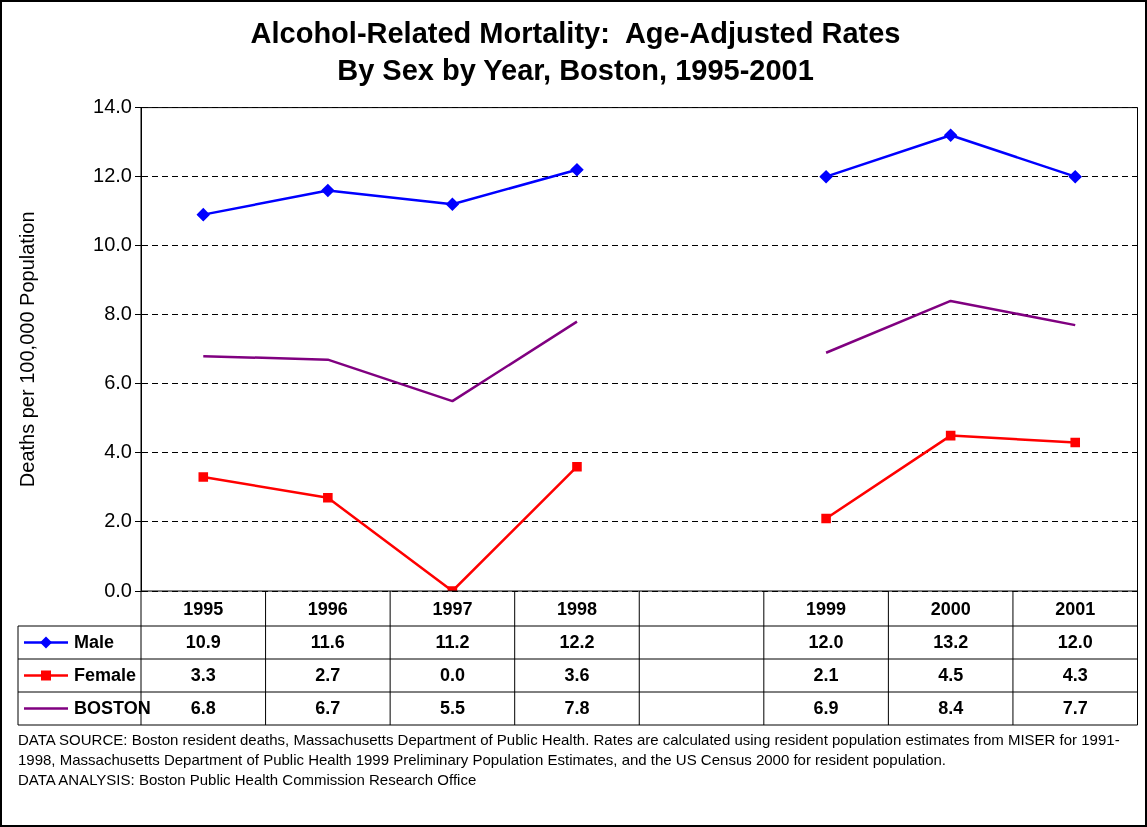 The image size is (1147, 827). Describe the element at coordinates (112, 244) in the screenshot. I see `y-tick-label: 10.0` at that location.